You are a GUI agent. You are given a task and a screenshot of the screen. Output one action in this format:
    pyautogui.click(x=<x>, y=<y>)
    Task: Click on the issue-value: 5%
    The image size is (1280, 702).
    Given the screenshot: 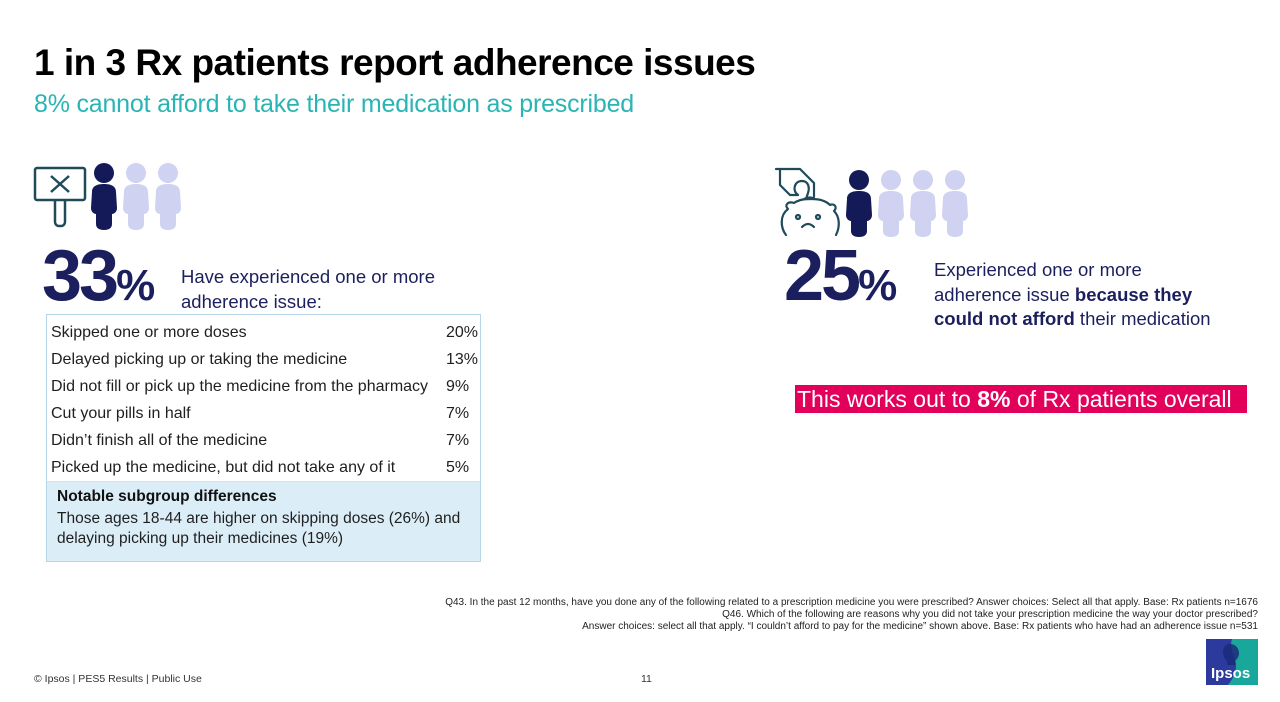 What is the action you would take?
    pyautogui.click(x=458, y=467)
    